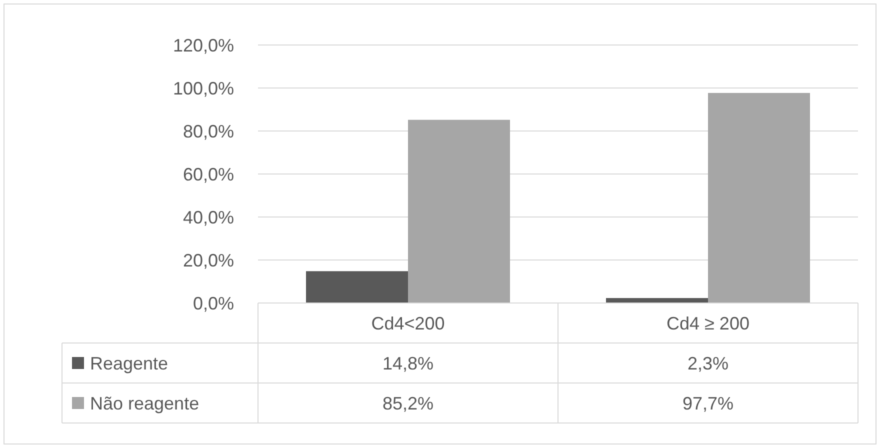 Image resolution: width=880 pixels, height=448 pixels. What do you see at coordinates (708, 363) in the screenshot?
I see `data-label: 2,3%` at bounding box center [708, 363].